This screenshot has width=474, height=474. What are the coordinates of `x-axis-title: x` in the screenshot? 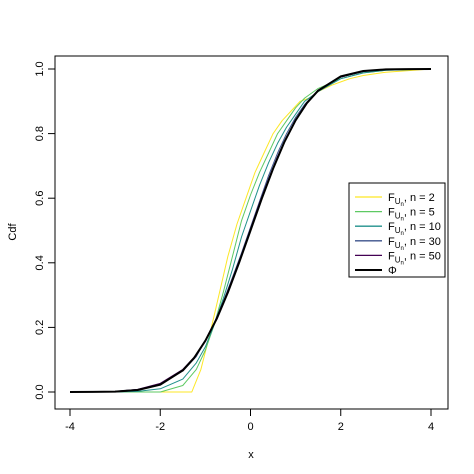 It's located at (251, 455).